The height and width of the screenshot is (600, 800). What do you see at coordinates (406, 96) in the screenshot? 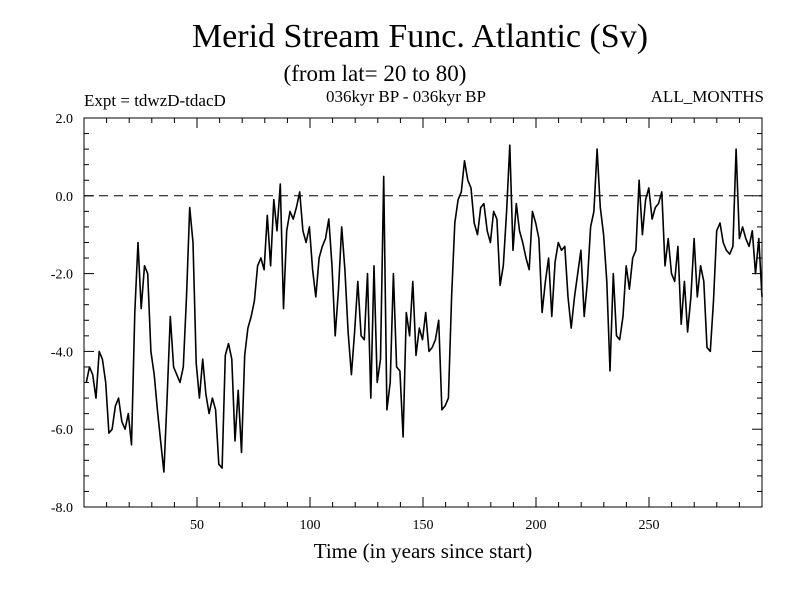
I see `period-label: 036kyr BP - 036kyr BP` at bounding box center [406, 96].